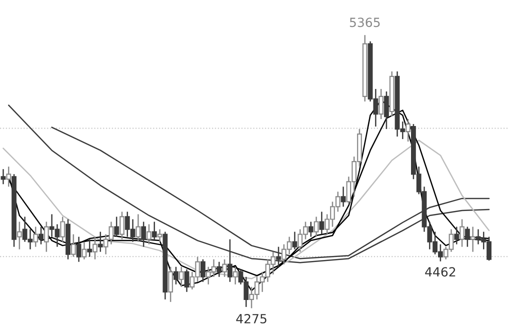  I want to click on annotation: 4275, so click(251, 319).